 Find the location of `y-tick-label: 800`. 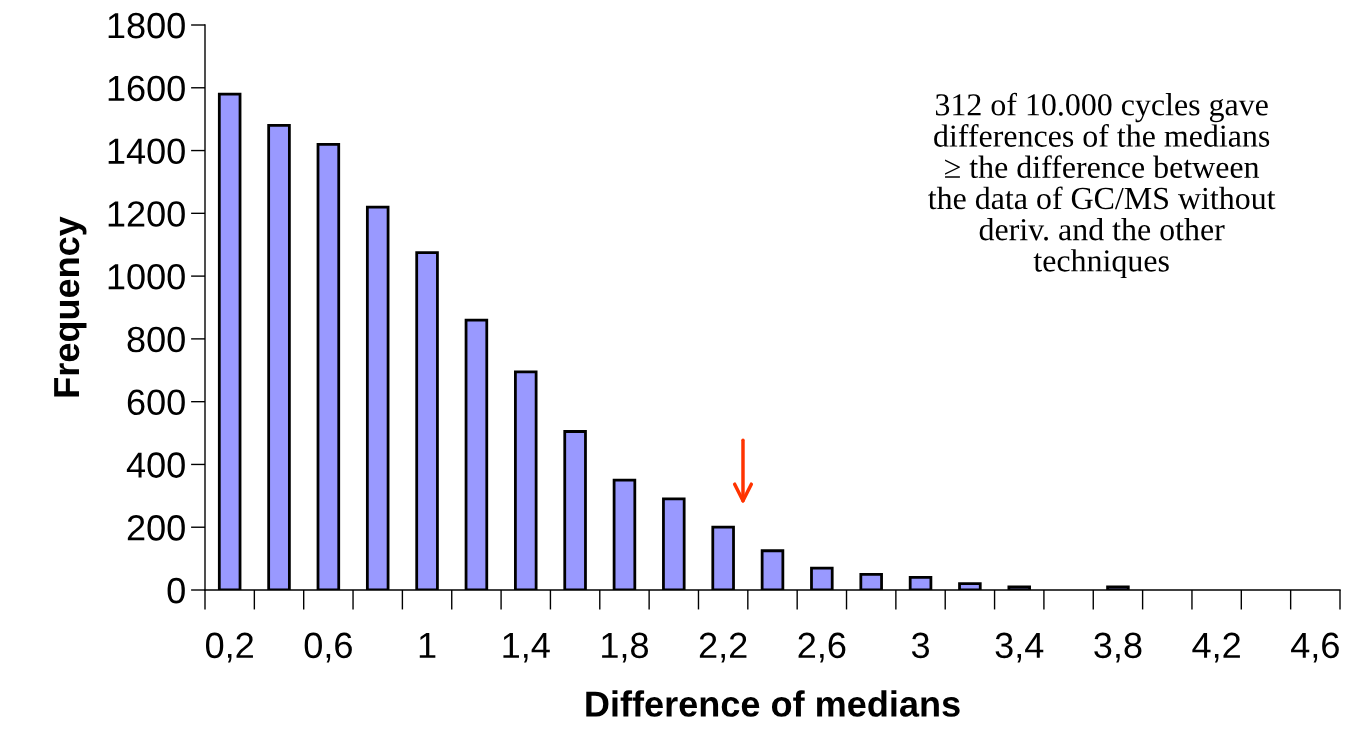

y-tick-label: 800 is located at coordinates (156, 339).